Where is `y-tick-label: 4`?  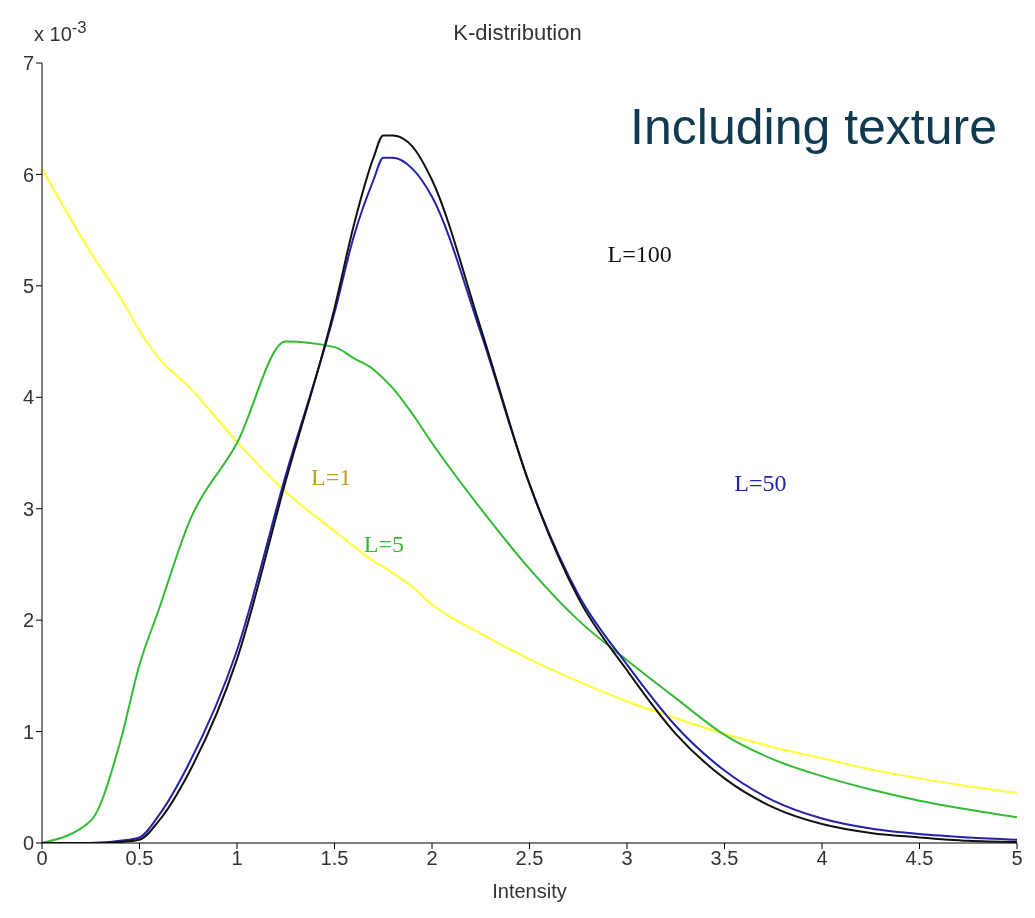
y-tick-label: 4 is located at coordinates (28, 397).